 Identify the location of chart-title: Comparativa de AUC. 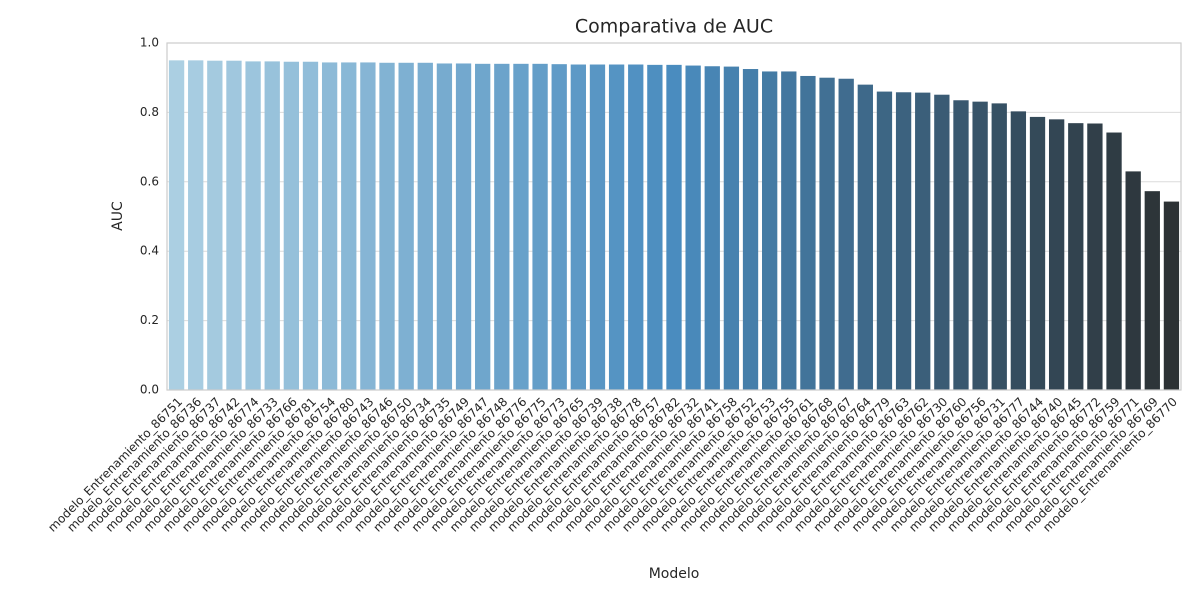
(674, 27).